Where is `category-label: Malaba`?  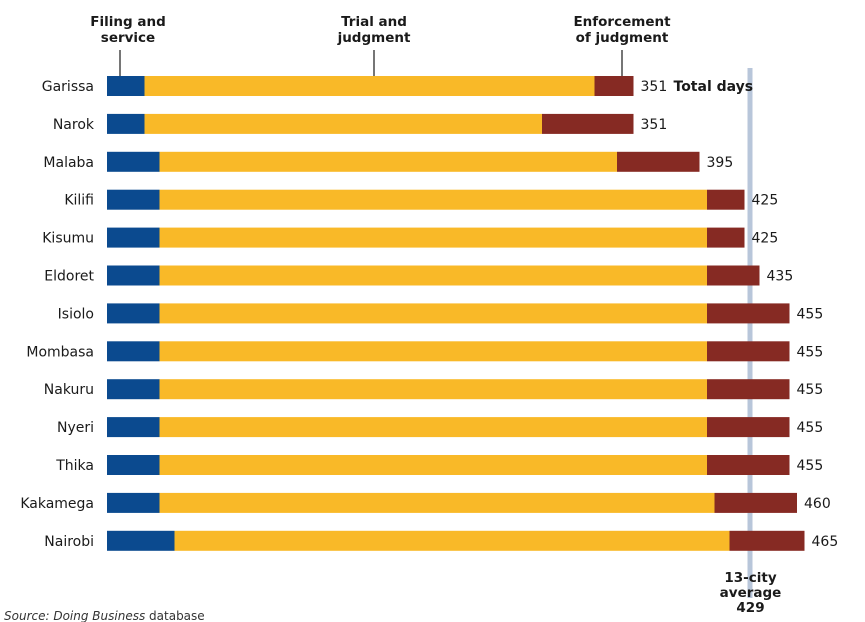 category-label: Malaba is located at coordinates (68, 163).